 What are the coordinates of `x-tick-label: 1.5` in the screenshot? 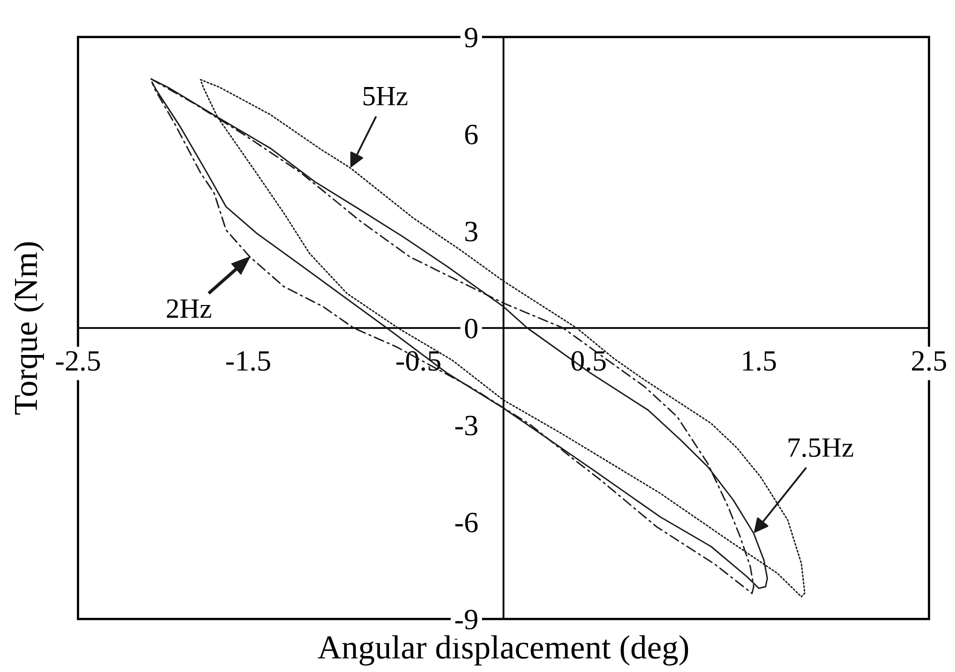 It's located at (759, 361).